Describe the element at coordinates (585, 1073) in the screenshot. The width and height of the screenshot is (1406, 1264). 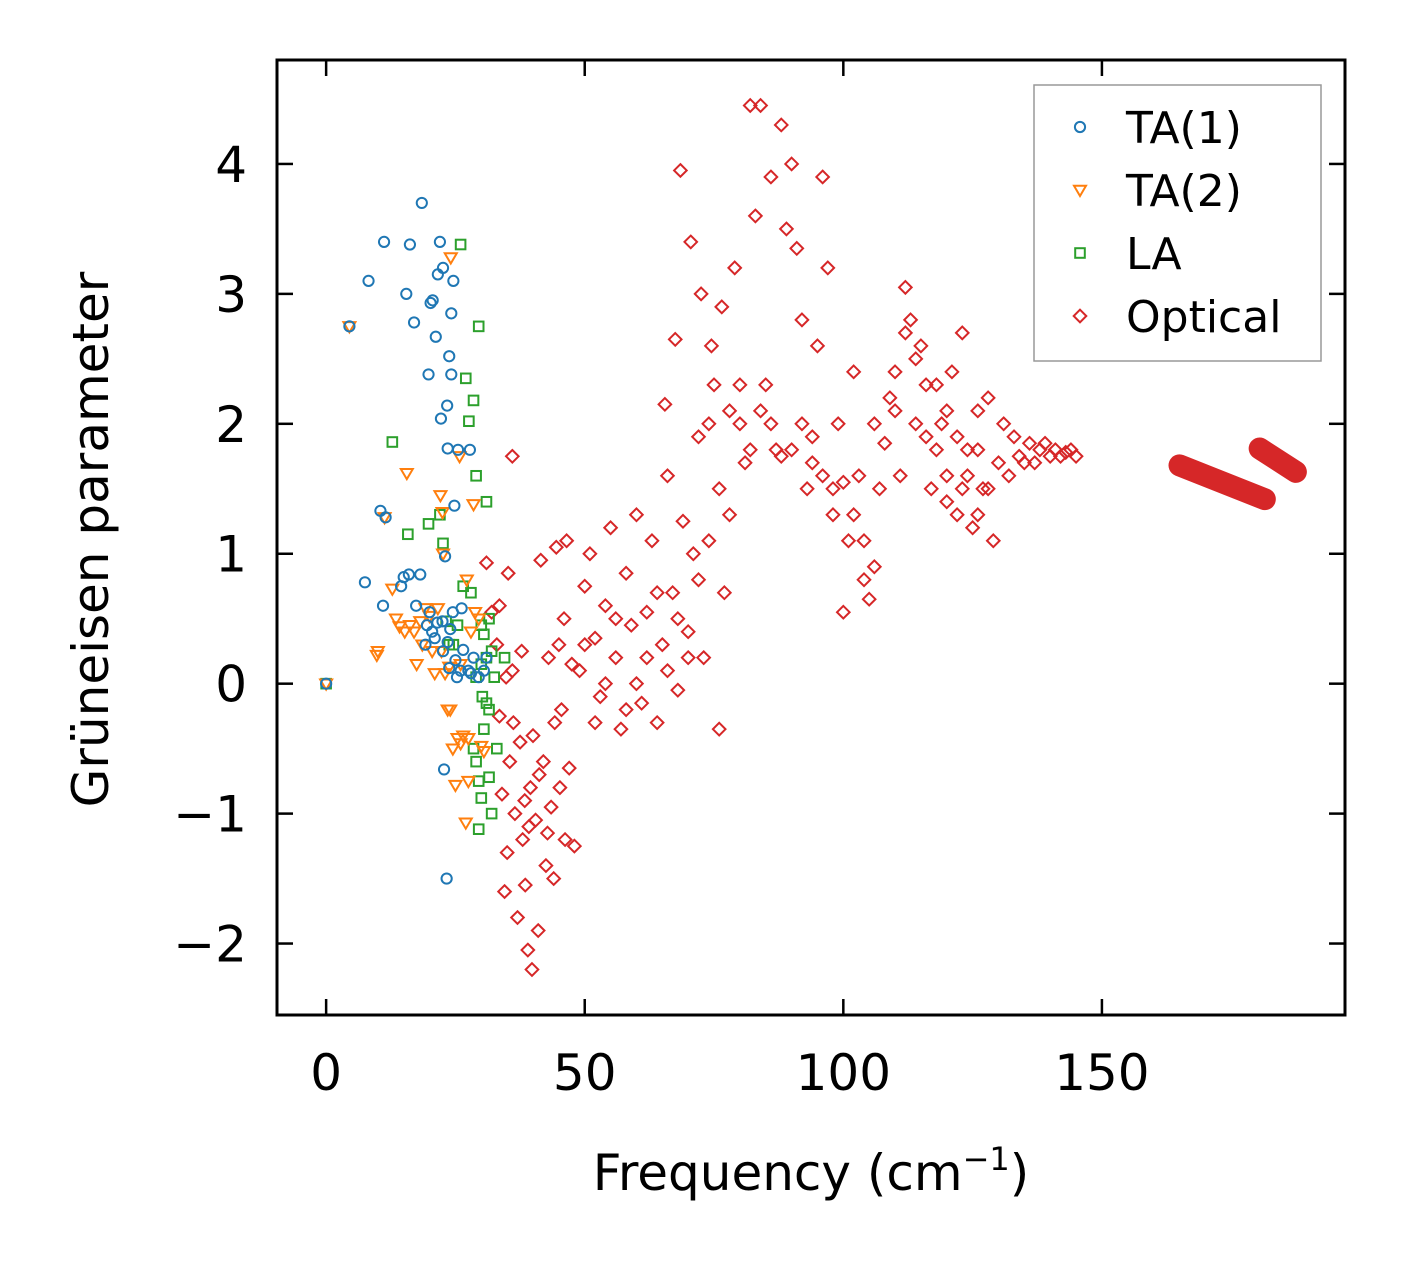
I see `x-tick-label: 50` at that location.